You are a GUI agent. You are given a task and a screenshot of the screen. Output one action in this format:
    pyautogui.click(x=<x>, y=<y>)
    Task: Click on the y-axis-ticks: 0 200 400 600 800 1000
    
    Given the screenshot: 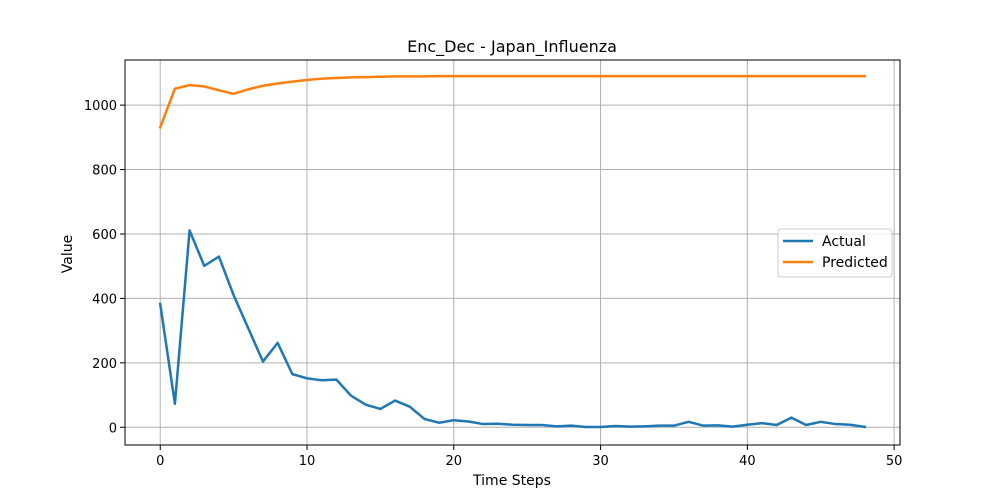 What is the action you would take?
    pyautogui.click(x=104, y=267)
    